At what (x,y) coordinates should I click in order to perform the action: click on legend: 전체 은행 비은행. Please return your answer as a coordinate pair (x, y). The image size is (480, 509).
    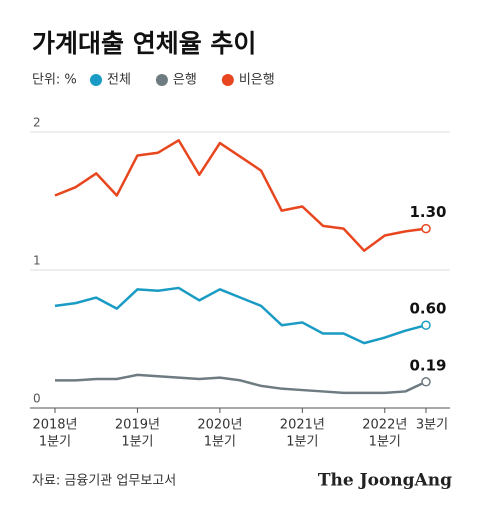
    Looking at the image, I should click on (182, 80).